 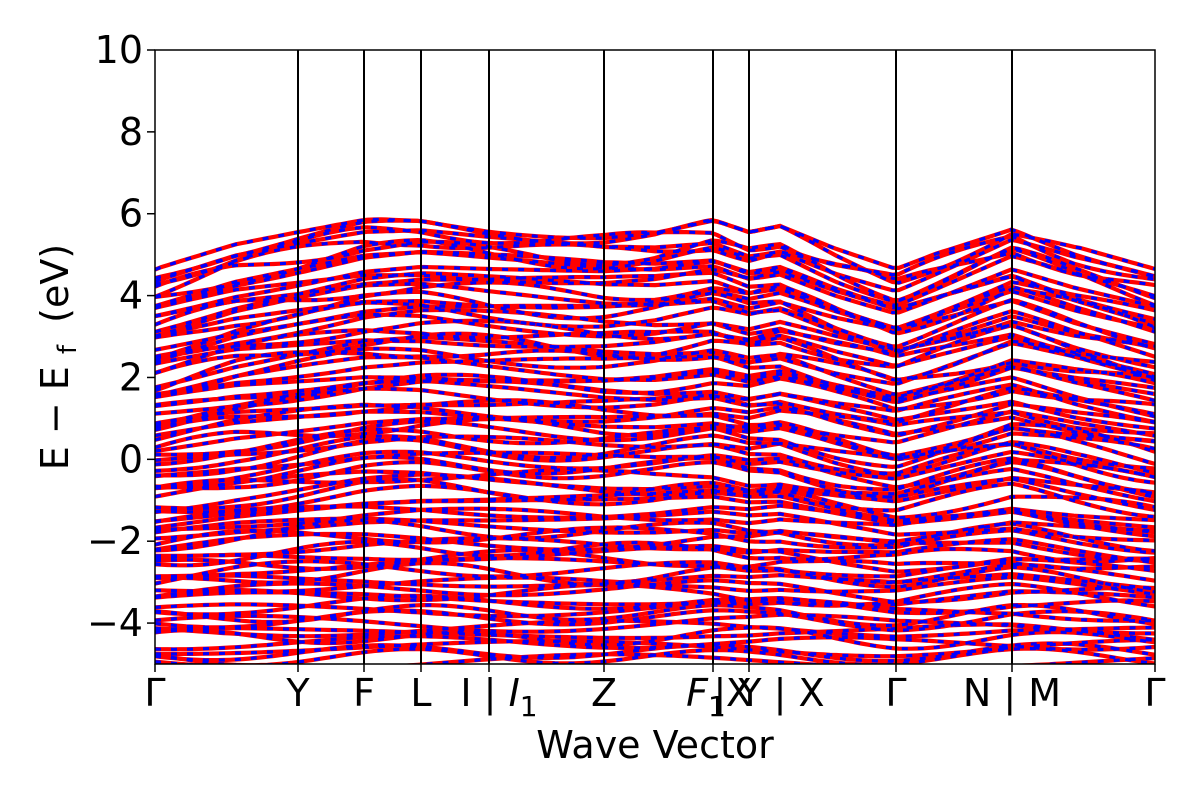 I want to click on x-tick-label: I | I1, so click(x=498, y=697).